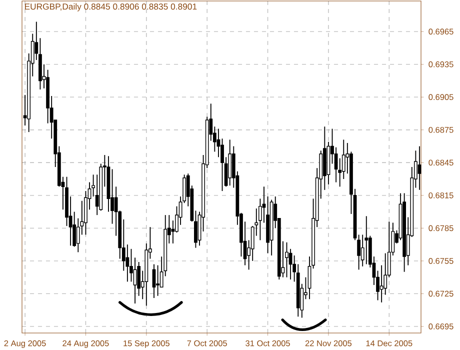  What do you see at coordinates (268, 343) in the screenshot?
I see `x-tick-label: 31 Oct 2005` at bounding box center [268, 343].